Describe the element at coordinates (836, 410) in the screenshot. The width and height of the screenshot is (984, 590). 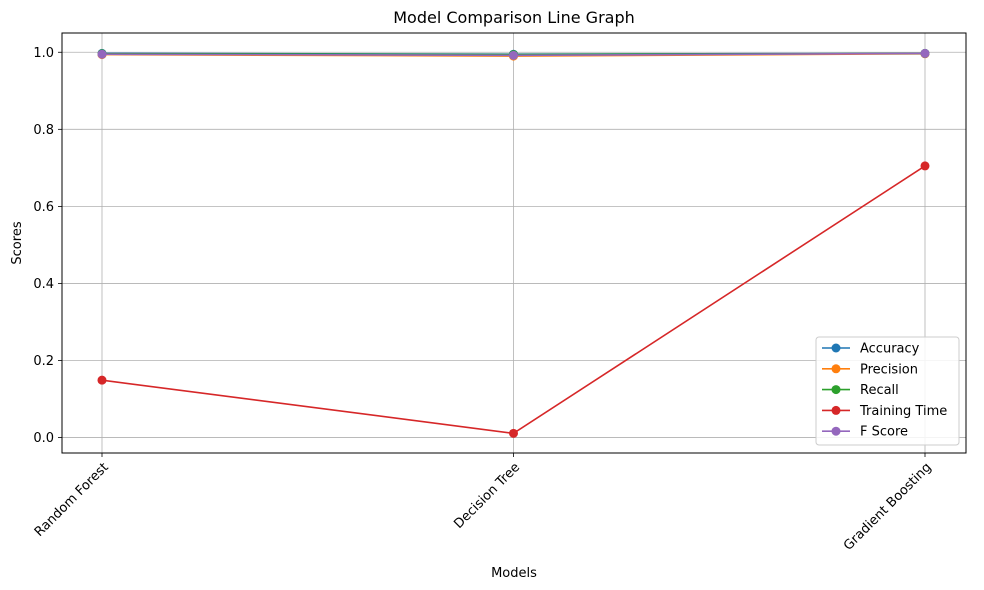
I see `legend-marker-training-time` at that location.